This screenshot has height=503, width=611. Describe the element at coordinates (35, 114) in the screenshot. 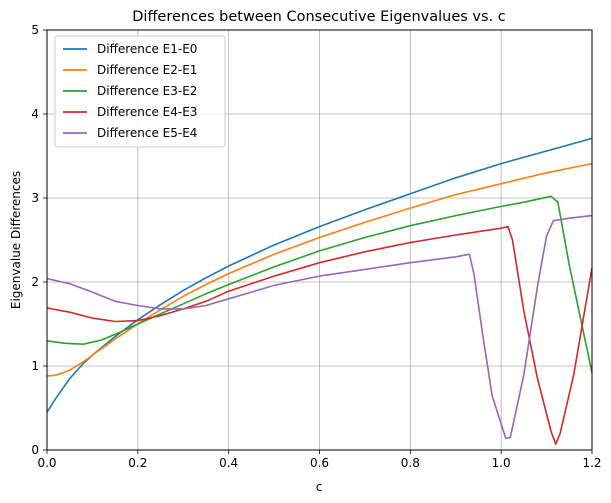

I see `y-tick-label: 4` at that location.